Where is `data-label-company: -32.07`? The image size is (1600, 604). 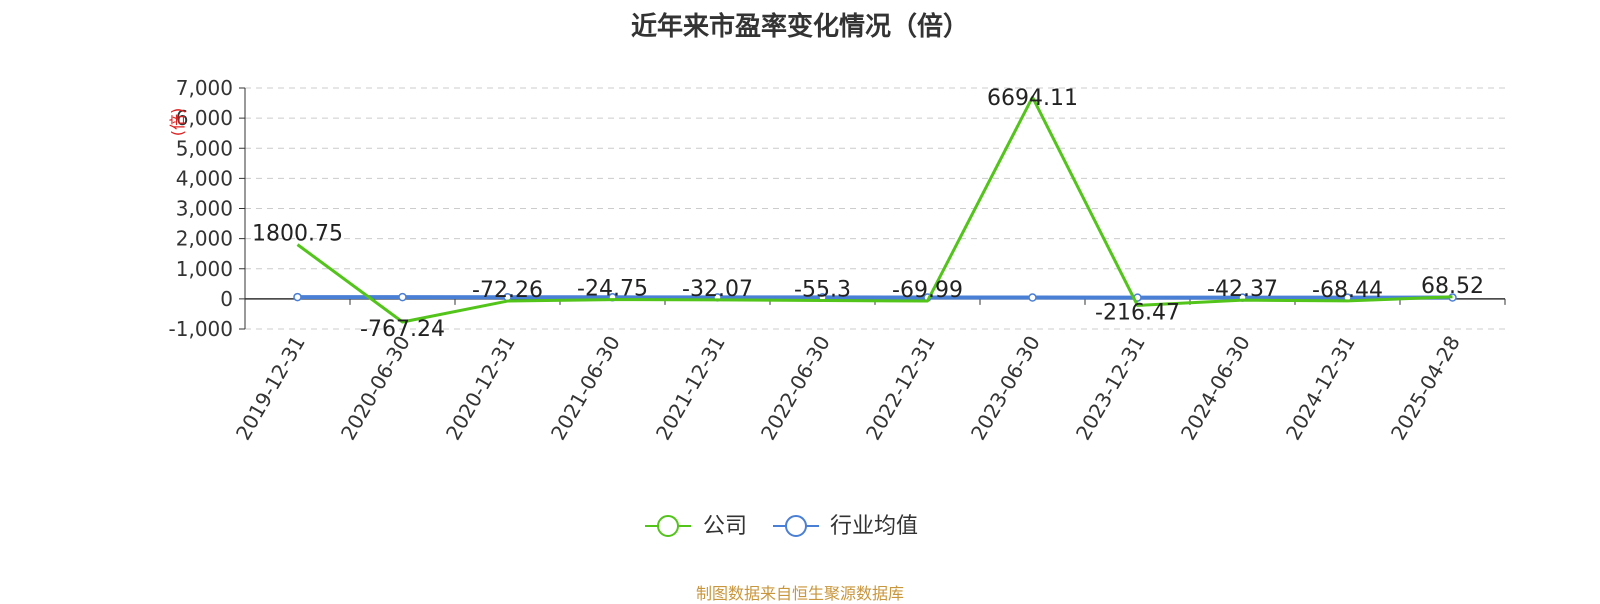 data-label-company: -32.07 is located at coordinates (717, 289).